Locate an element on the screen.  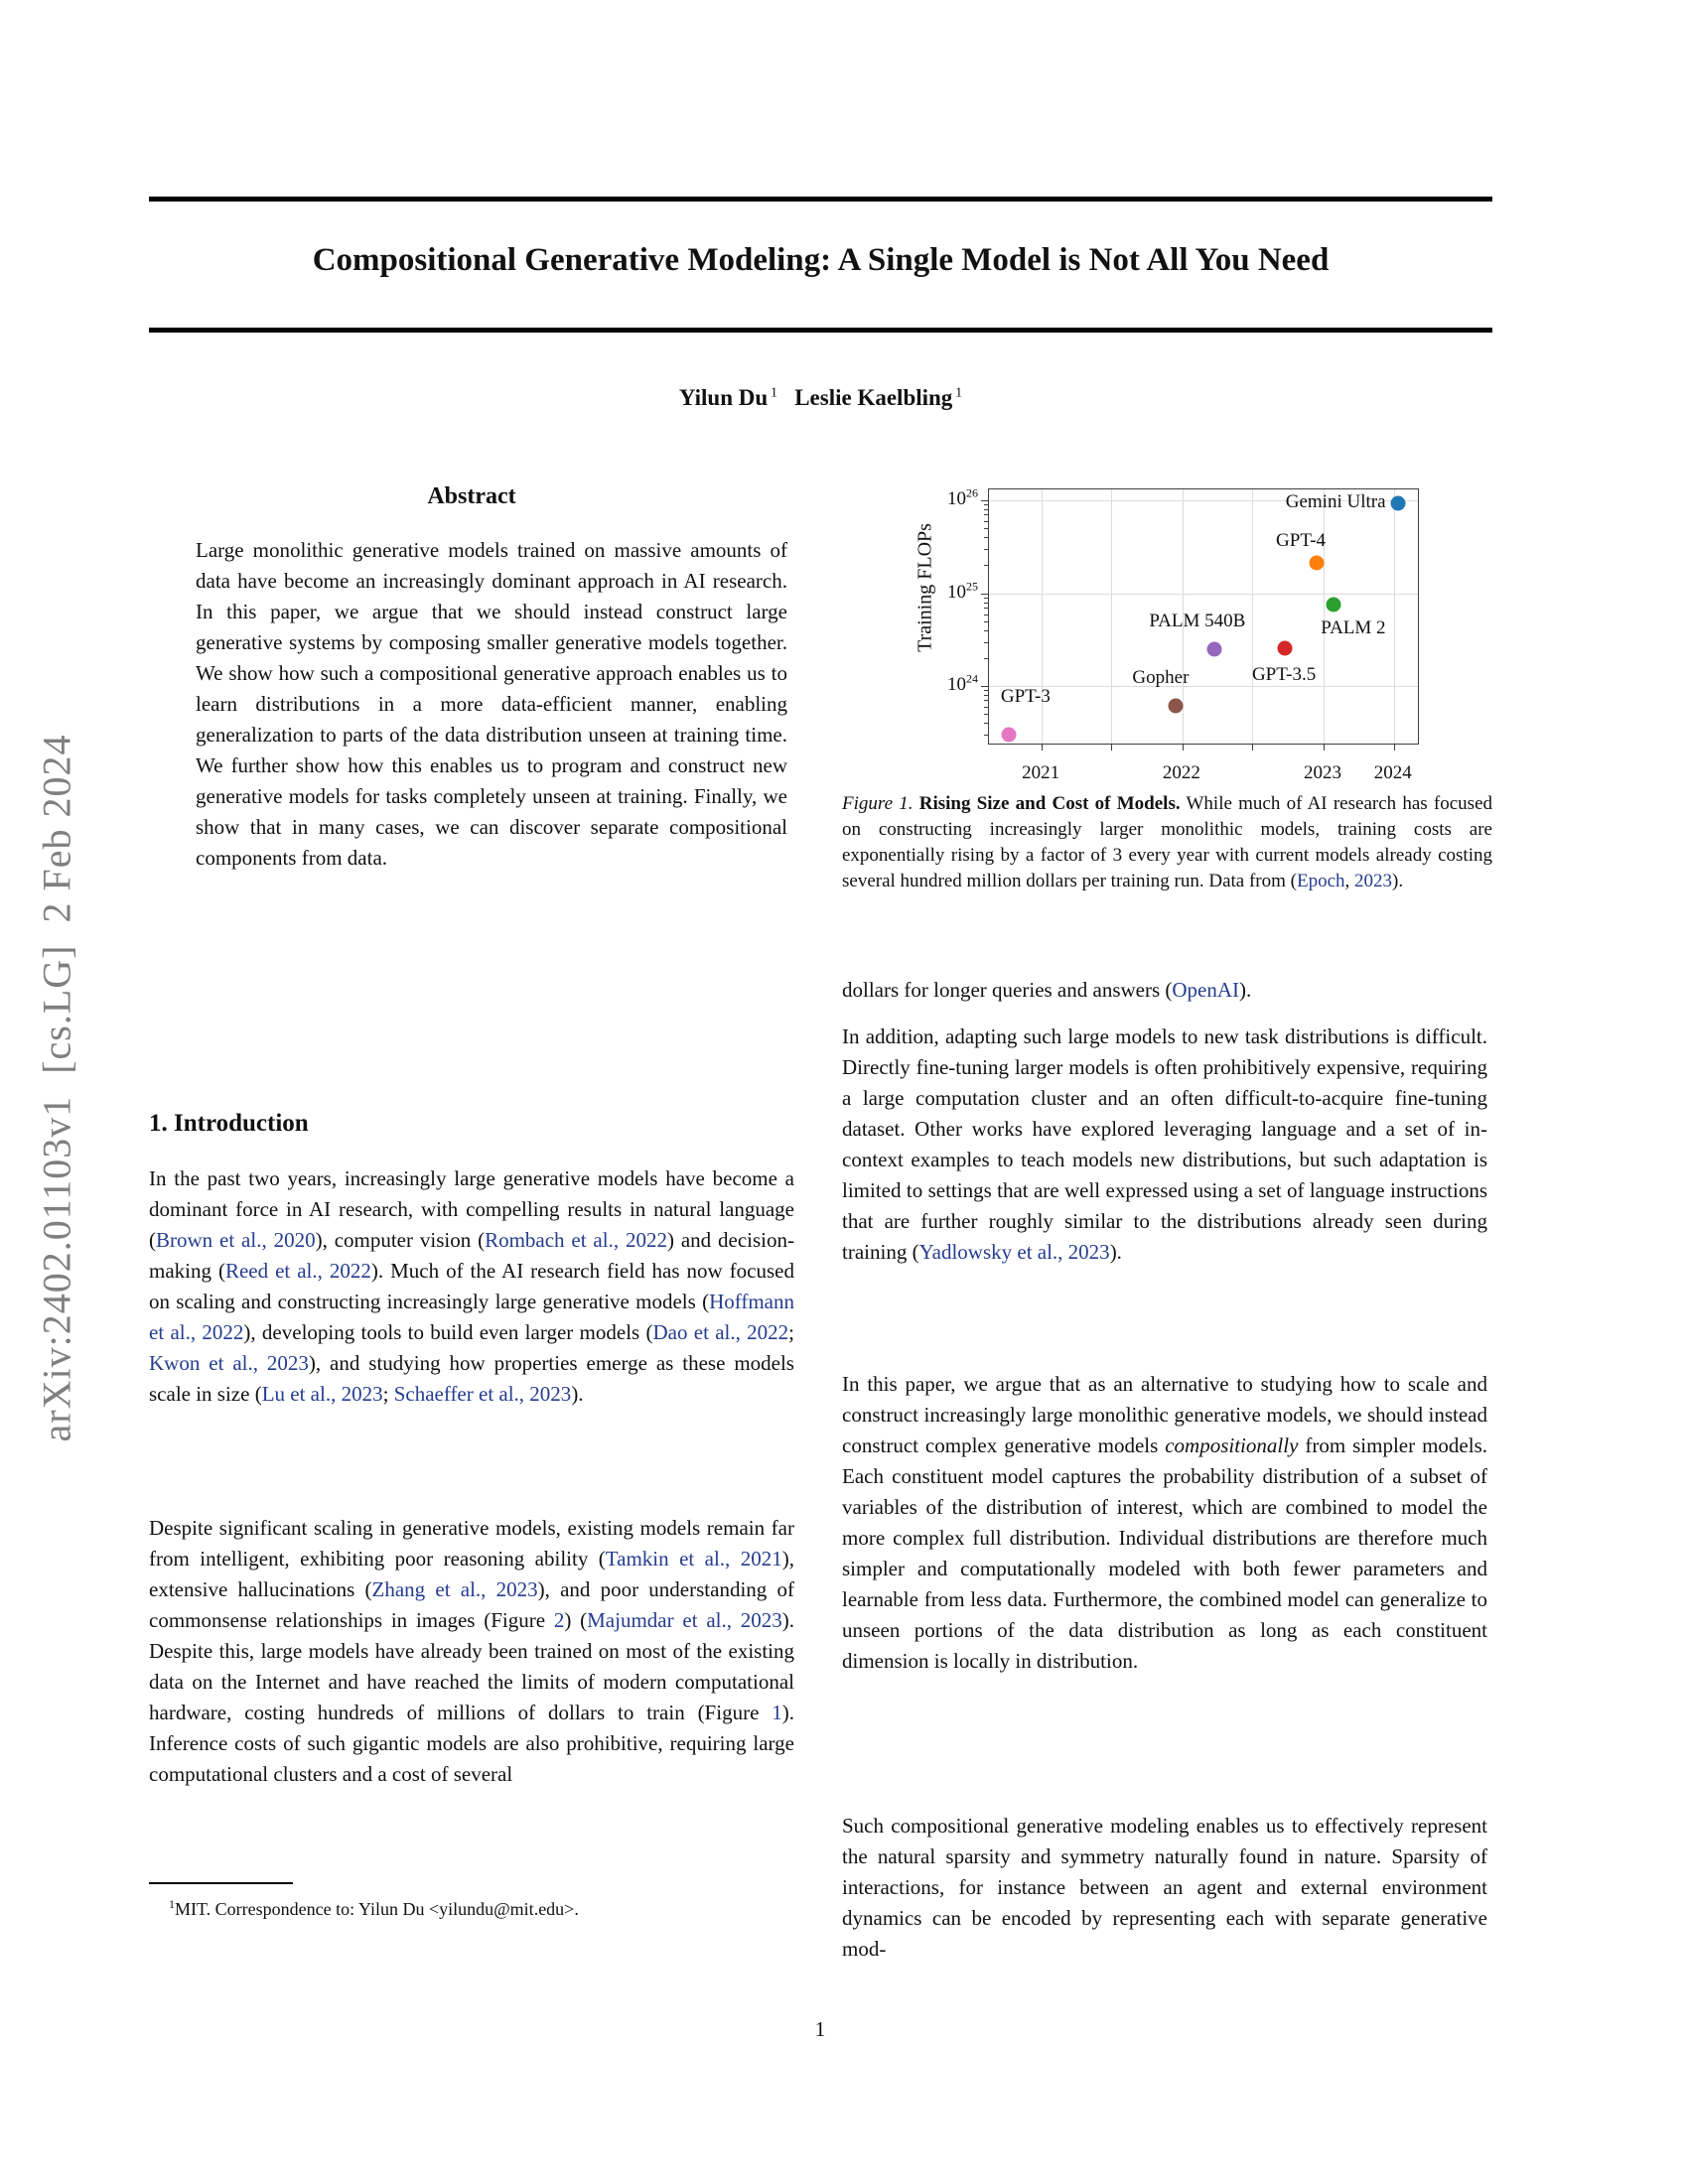
arxiv-watermark: arXiv:2402.01103v1 [cs.LG] 2 Feb 2024 is located at coordinates (56, 1088).